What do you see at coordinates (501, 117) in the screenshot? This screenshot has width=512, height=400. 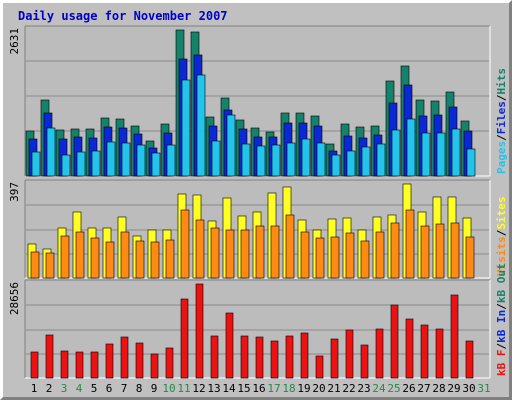 I see `legend-entry: Files` at bounding box center [501, 117].